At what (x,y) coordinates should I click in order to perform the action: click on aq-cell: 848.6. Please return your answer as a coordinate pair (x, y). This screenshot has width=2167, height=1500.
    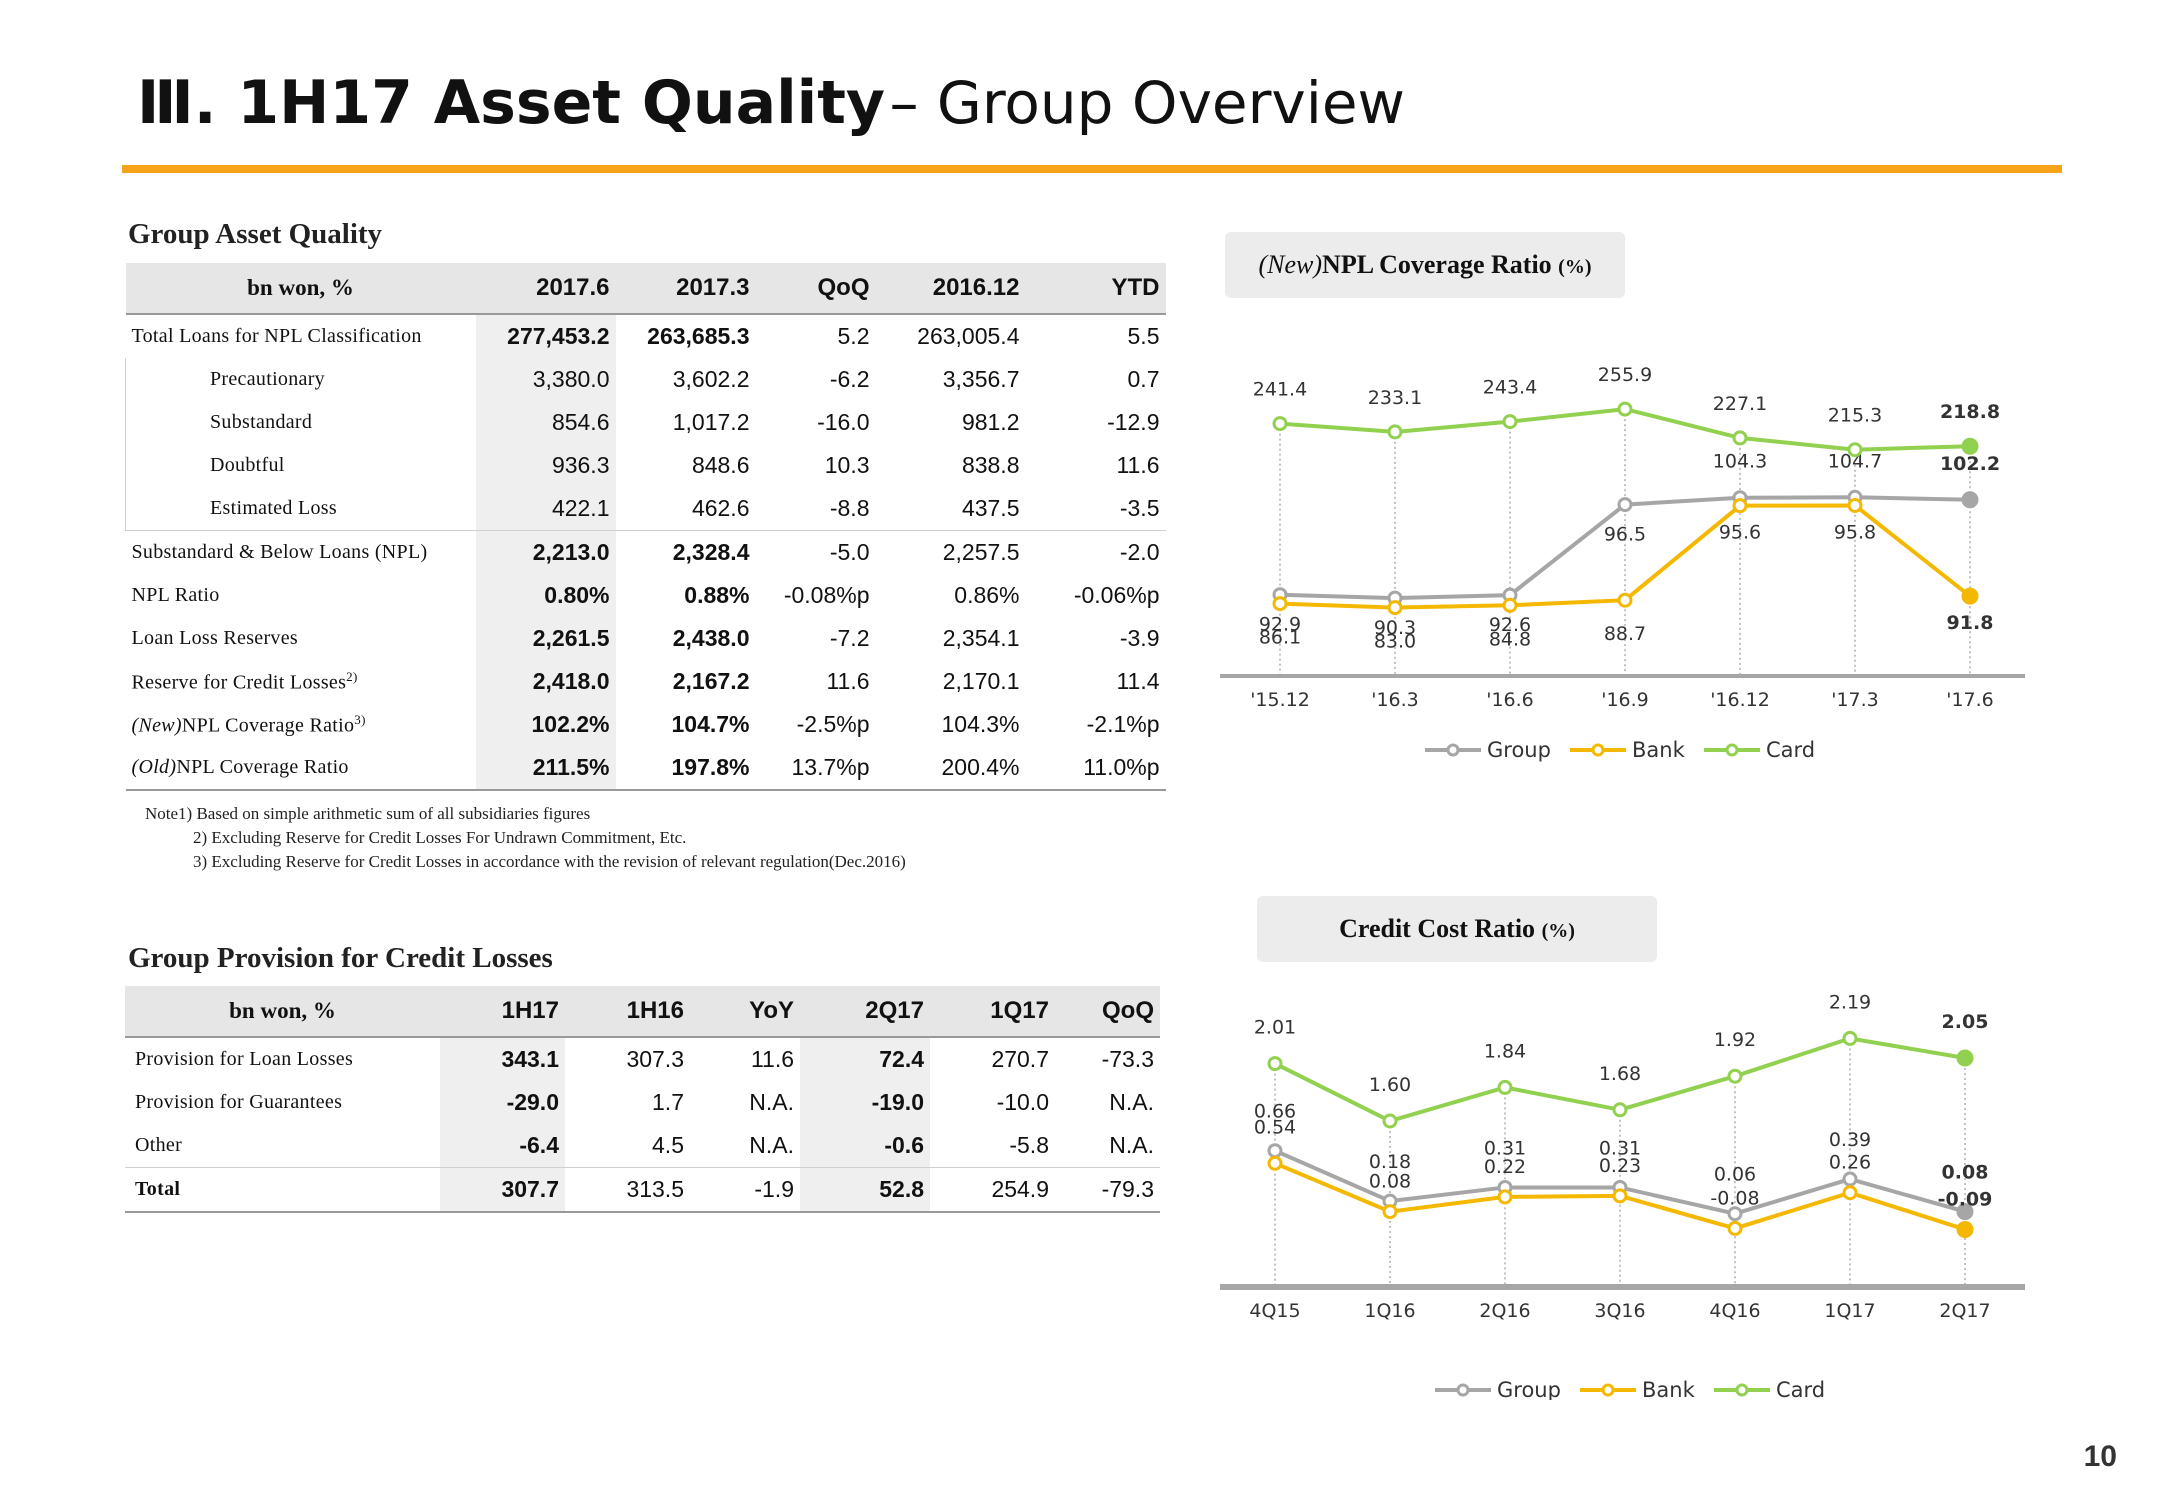
    Looking at the image, I should click on (720, 465).